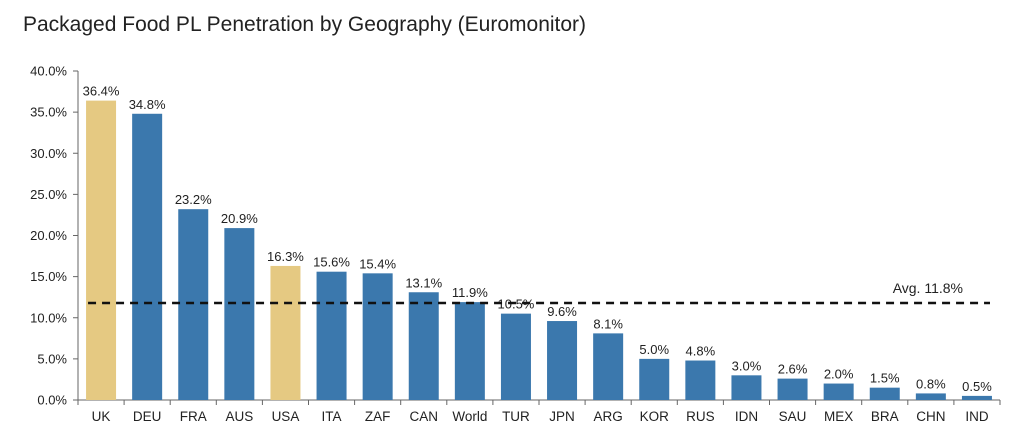 The height and width of the screenshot is (439, 1024). Describe the element at coordinates (469, 351) in the screenshot. I see `bar-world` at that location.